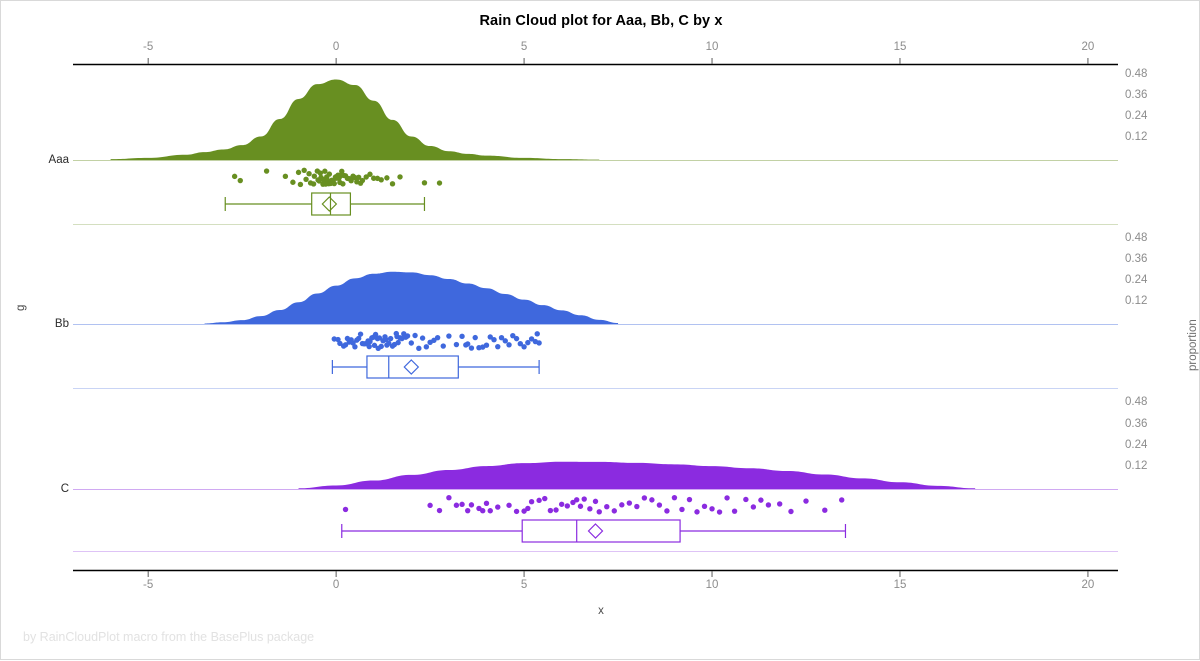 This screenshot has height=661, width=1200. What do you see at coordinates (637, 475) in the screenshot?
I see `density-cloud-c` at bounding box center [637, 475].